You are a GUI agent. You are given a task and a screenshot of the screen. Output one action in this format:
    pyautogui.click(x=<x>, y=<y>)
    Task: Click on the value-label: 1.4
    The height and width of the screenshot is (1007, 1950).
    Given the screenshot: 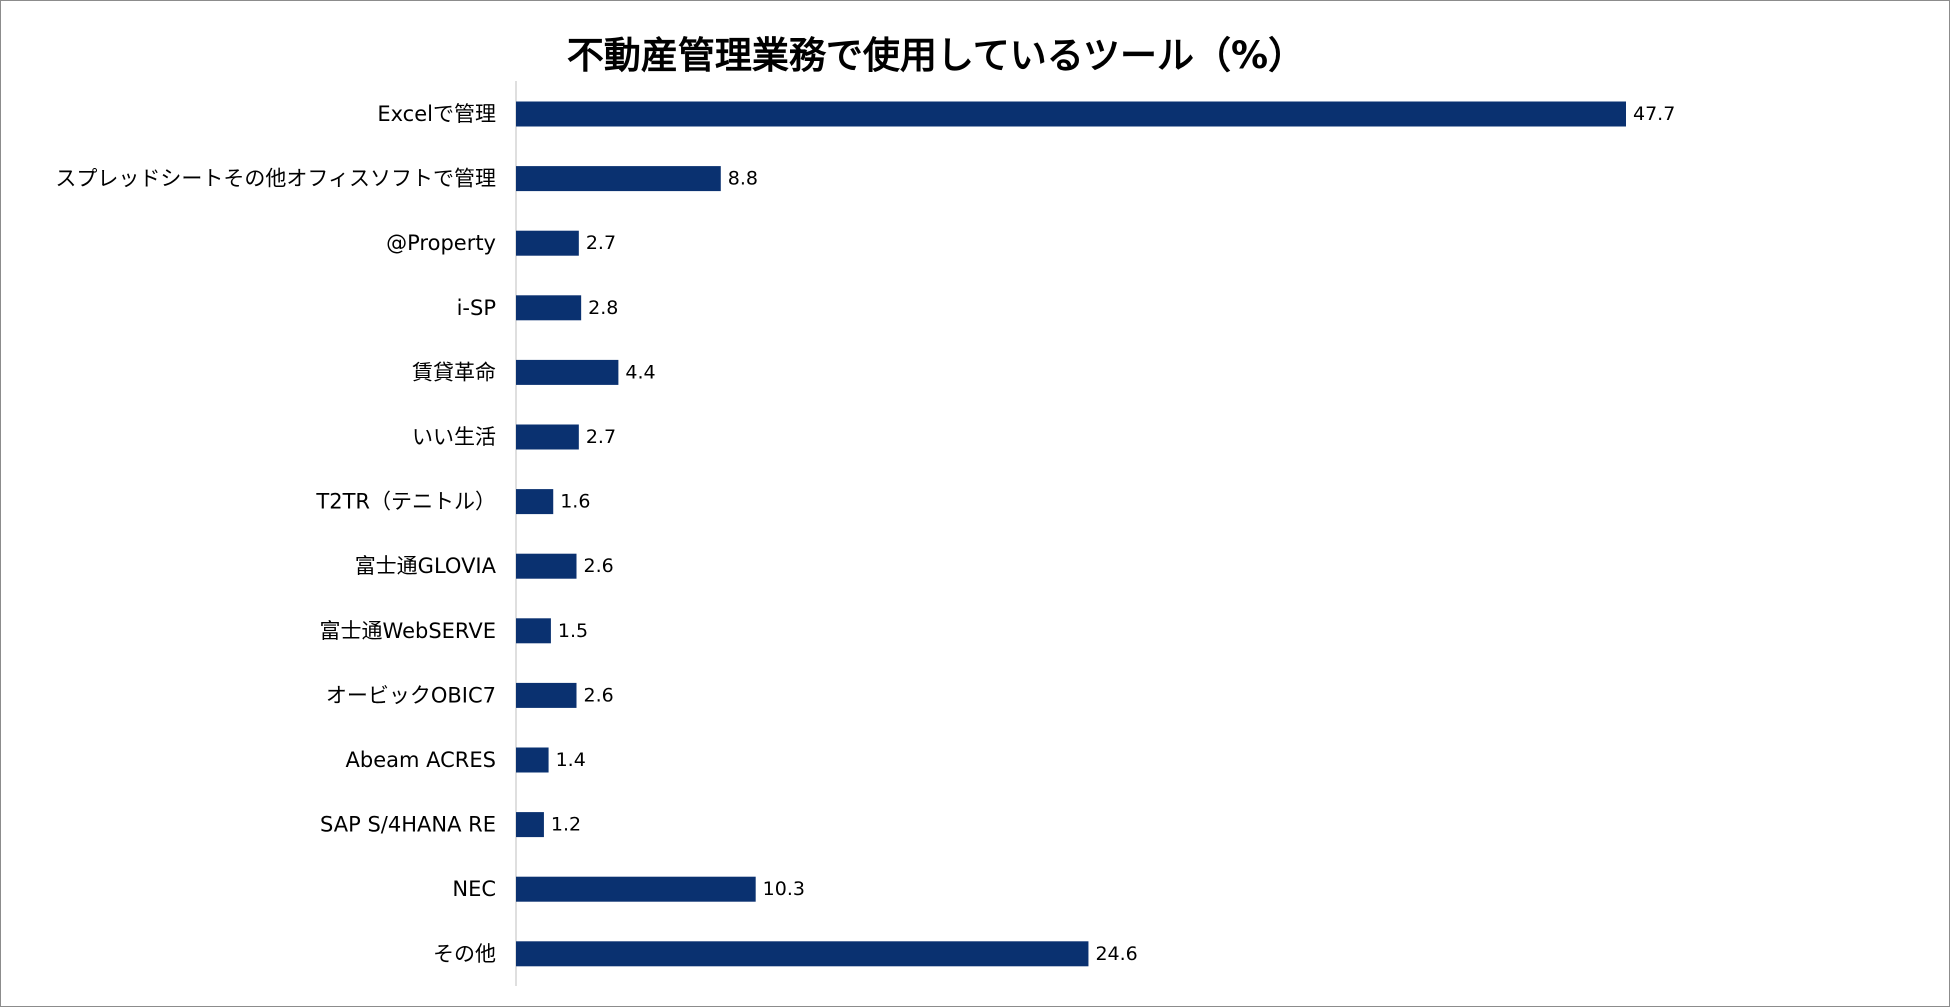 What is the action you would take?
    pyautogui.click(x=571, y=760)
    